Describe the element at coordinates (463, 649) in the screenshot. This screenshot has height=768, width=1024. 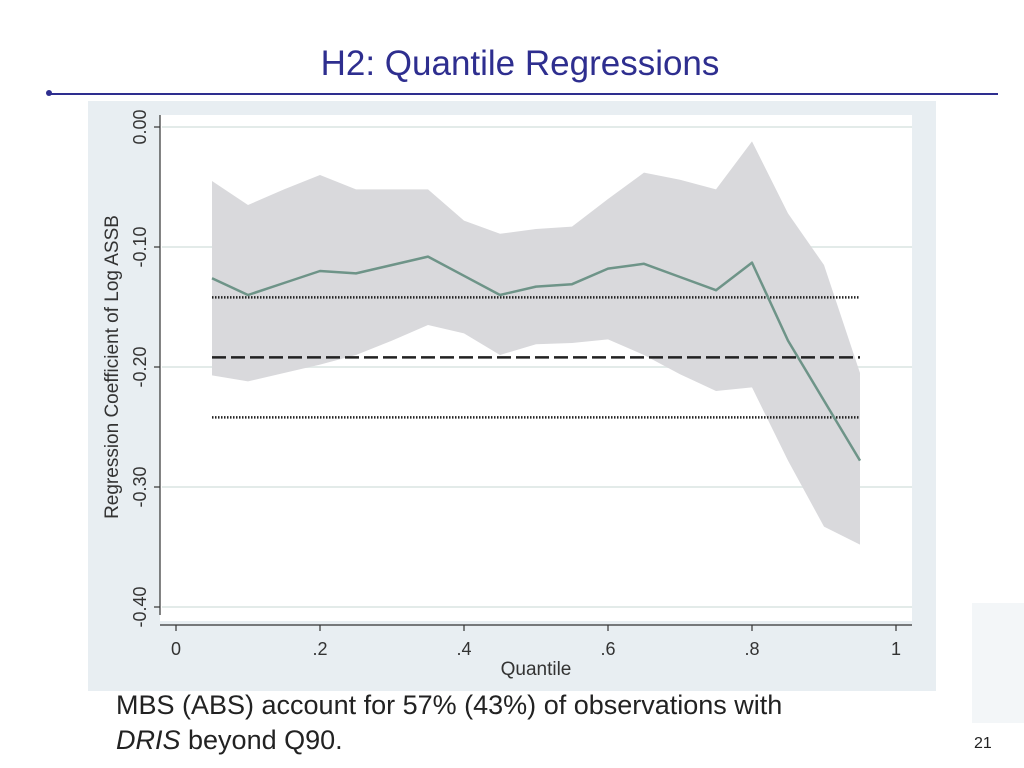
I see `x-tick-label: .4` at that location.